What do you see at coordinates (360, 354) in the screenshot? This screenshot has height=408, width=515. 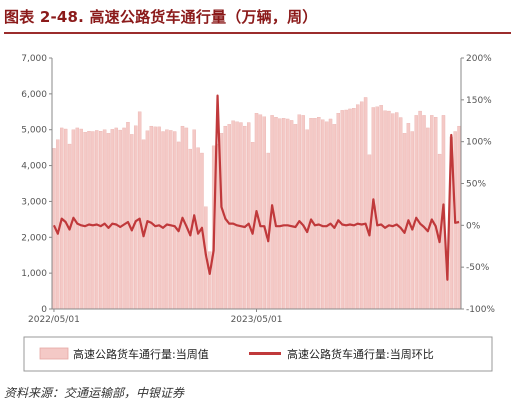 I see `legend-label-line: 高速公路货车通行量:当周环比` at bounding box center [360, 354].